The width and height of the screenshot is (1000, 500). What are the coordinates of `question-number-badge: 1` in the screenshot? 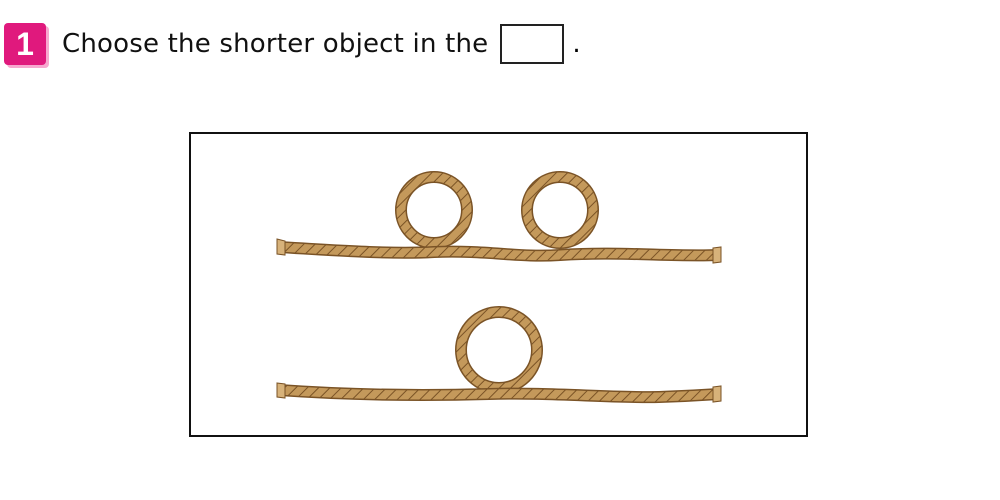 It's located at (25, 44).